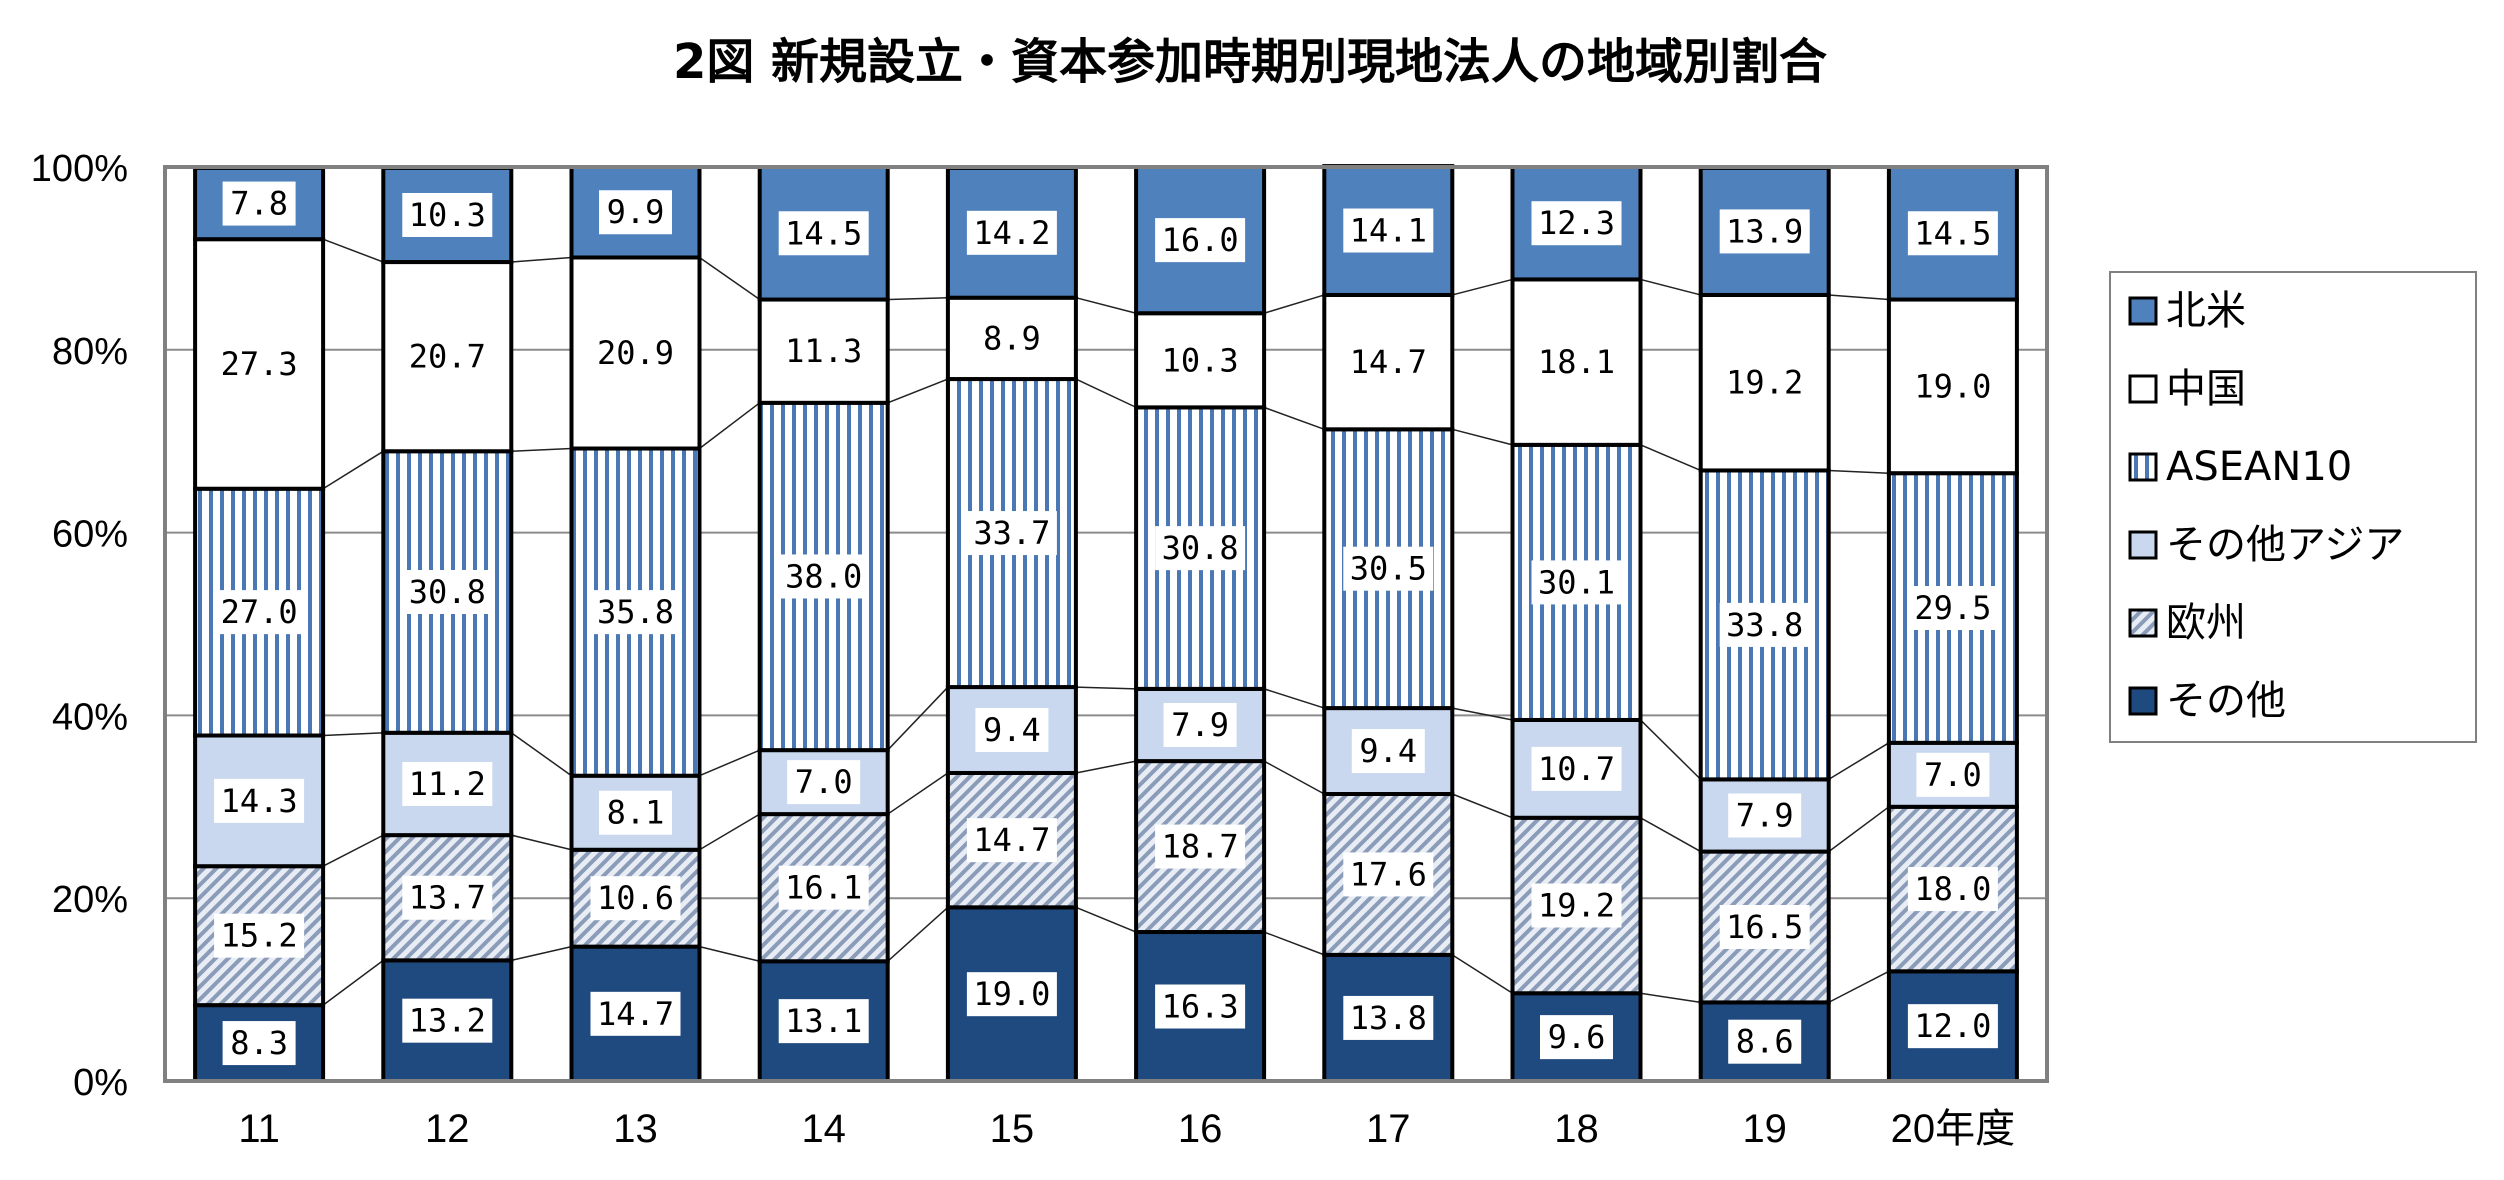  What do you see at coordinates (1200, 847) in the screenshot?
I see `data-label: 18.7` at bounding box center [1200, 847].